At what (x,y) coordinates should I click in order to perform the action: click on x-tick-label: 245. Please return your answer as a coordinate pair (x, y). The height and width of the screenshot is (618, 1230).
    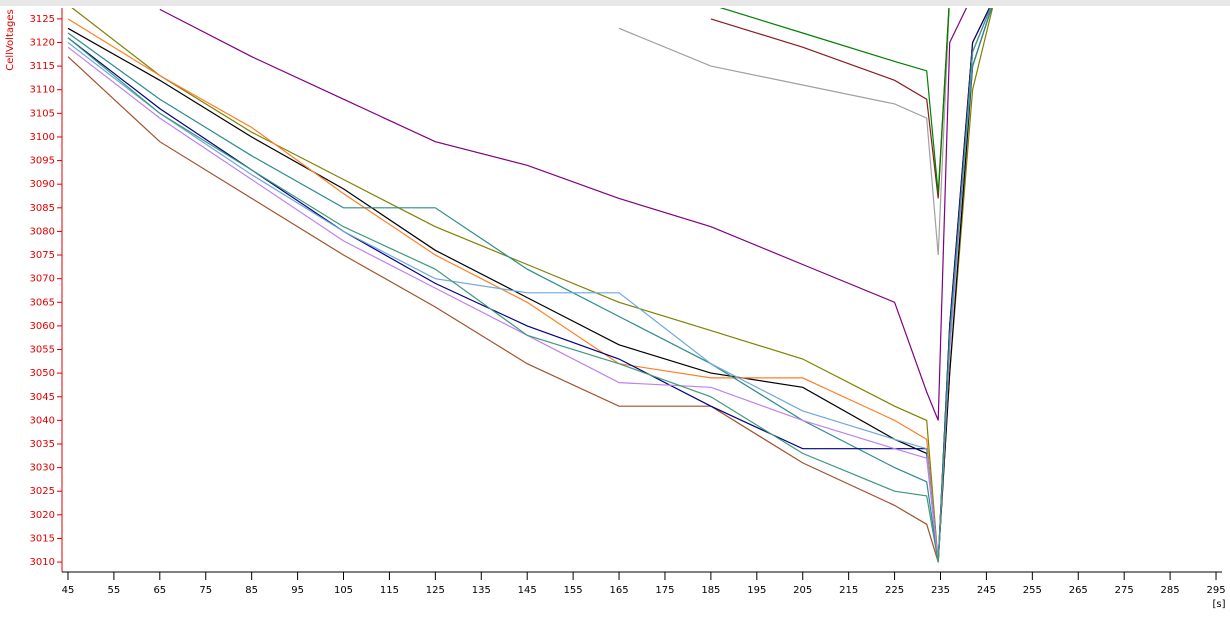
    Looking at the image, I should click on (986, 590).